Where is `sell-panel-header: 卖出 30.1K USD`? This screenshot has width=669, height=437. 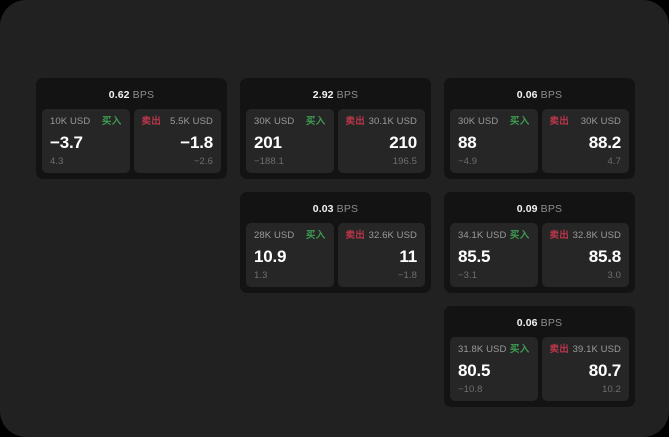 sell-panel-header: 卖出 30.1K USD is located at coordinates (382, 122).